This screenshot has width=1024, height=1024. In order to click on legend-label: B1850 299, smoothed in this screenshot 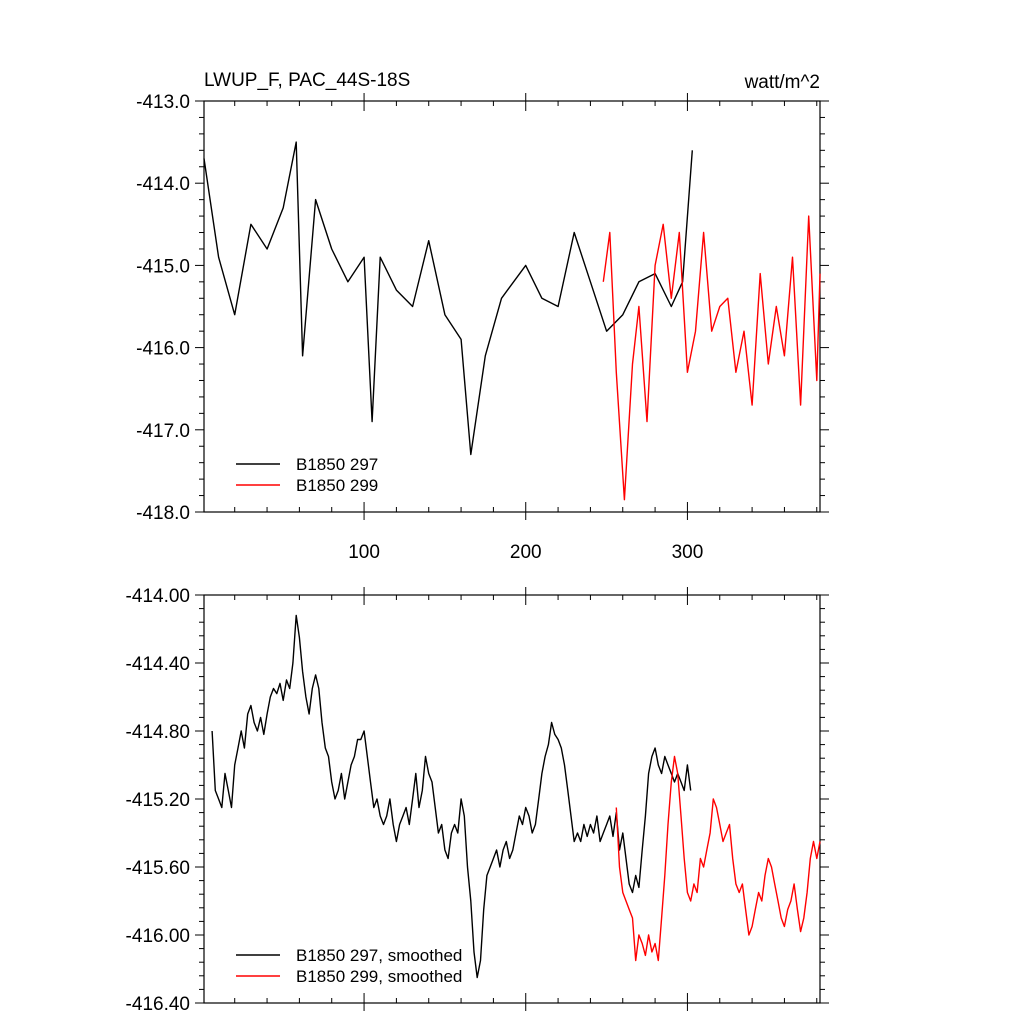, I will do `click(379, 976)`.